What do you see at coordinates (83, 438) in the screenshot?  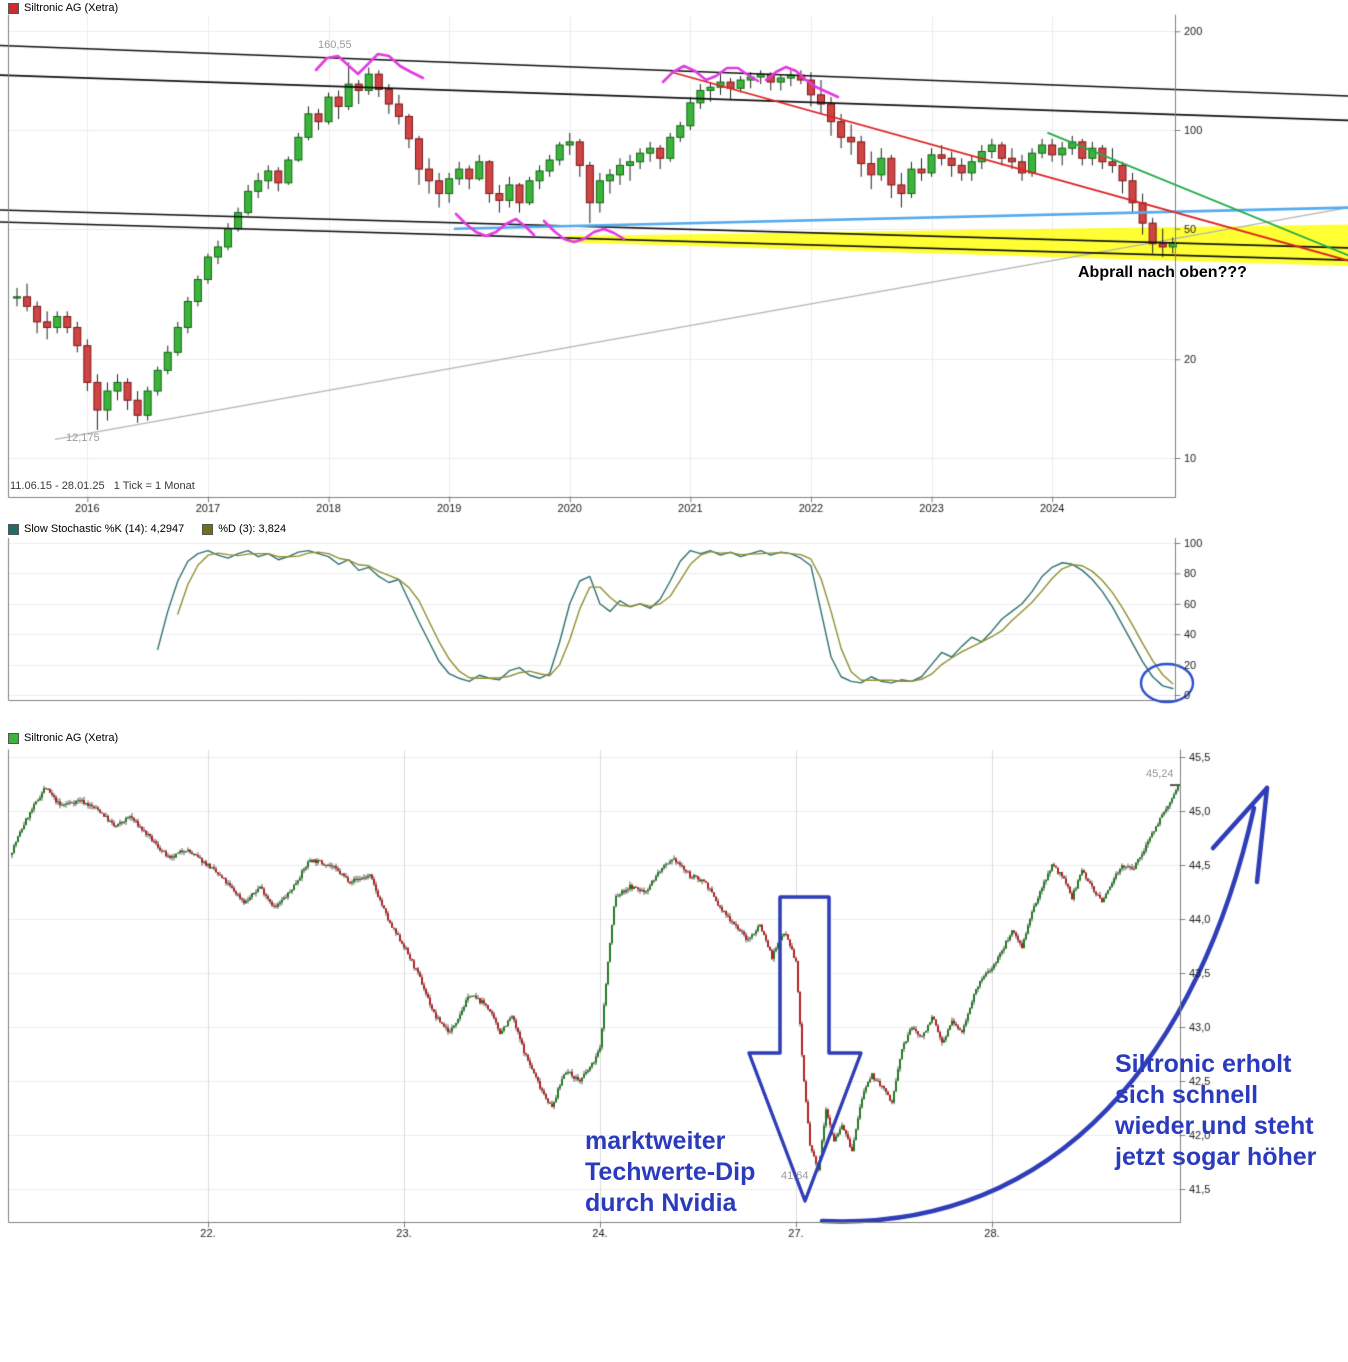 I see `low-price-annotation: 12,175` at bounding box center [83, 438].